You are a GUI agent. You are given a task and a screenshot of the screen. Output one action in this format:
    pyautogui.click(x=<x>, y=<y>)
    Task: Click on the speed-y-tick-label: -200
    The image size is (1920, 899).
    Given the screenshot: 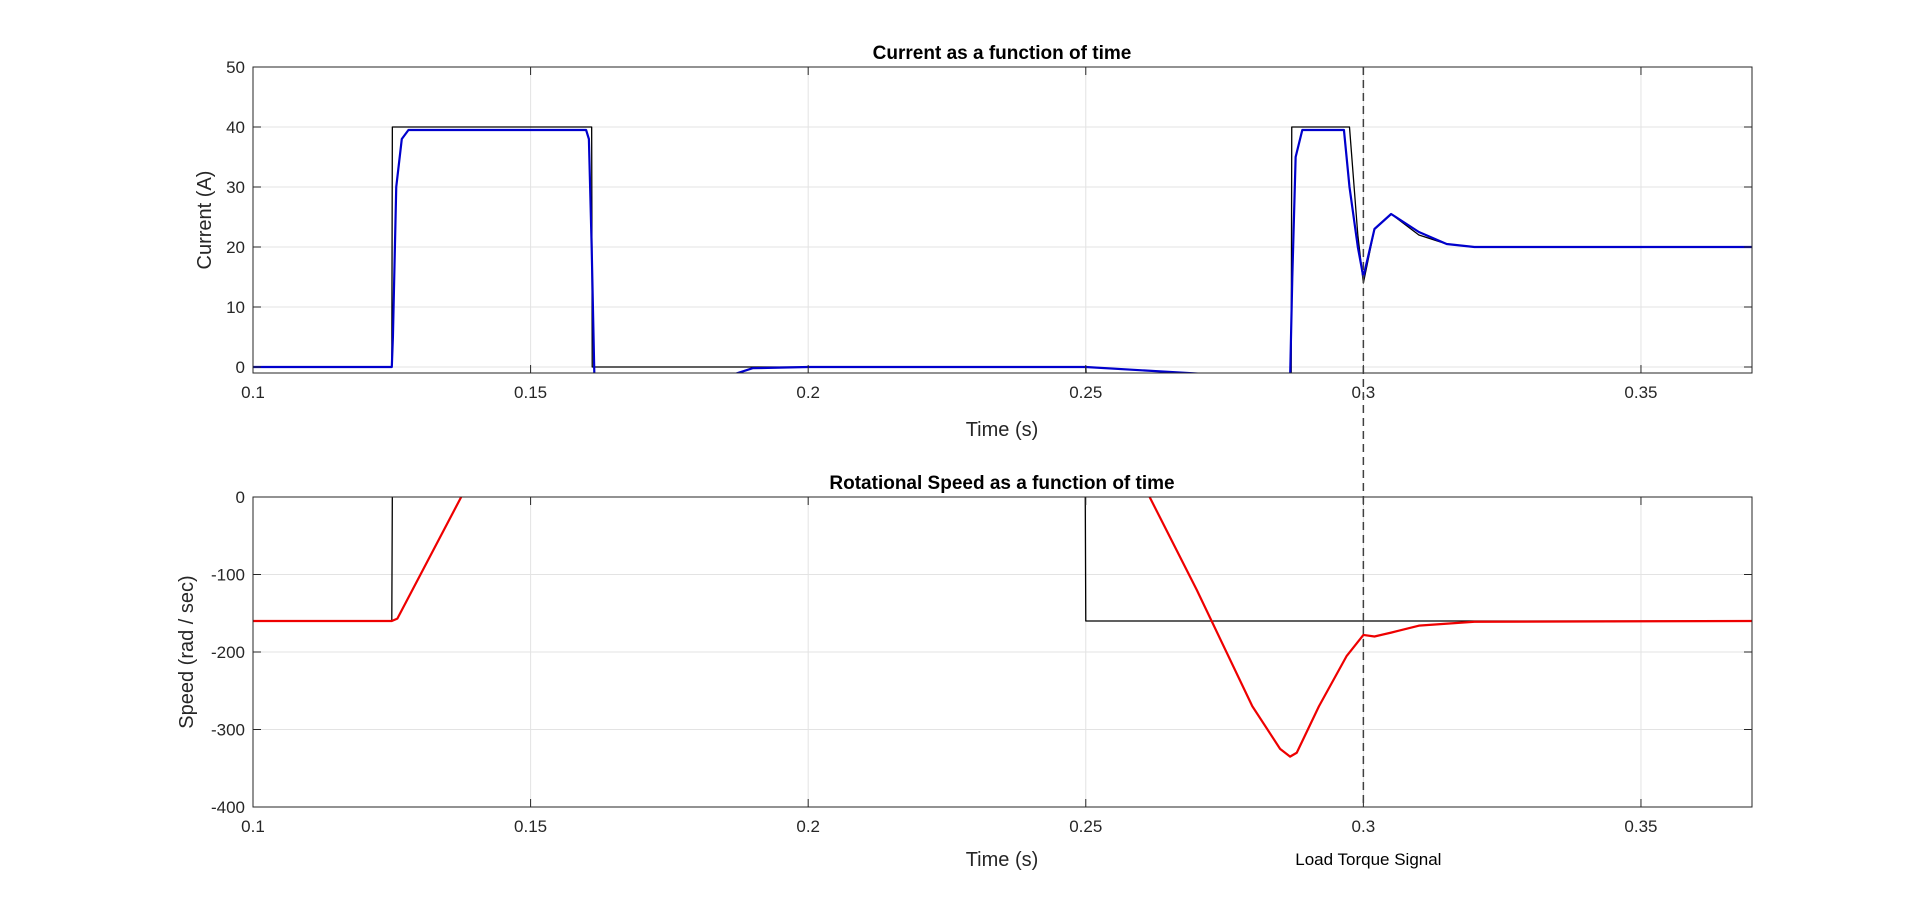 What is the action you would take?
    pyautogui.click(x=228, y=652)
    